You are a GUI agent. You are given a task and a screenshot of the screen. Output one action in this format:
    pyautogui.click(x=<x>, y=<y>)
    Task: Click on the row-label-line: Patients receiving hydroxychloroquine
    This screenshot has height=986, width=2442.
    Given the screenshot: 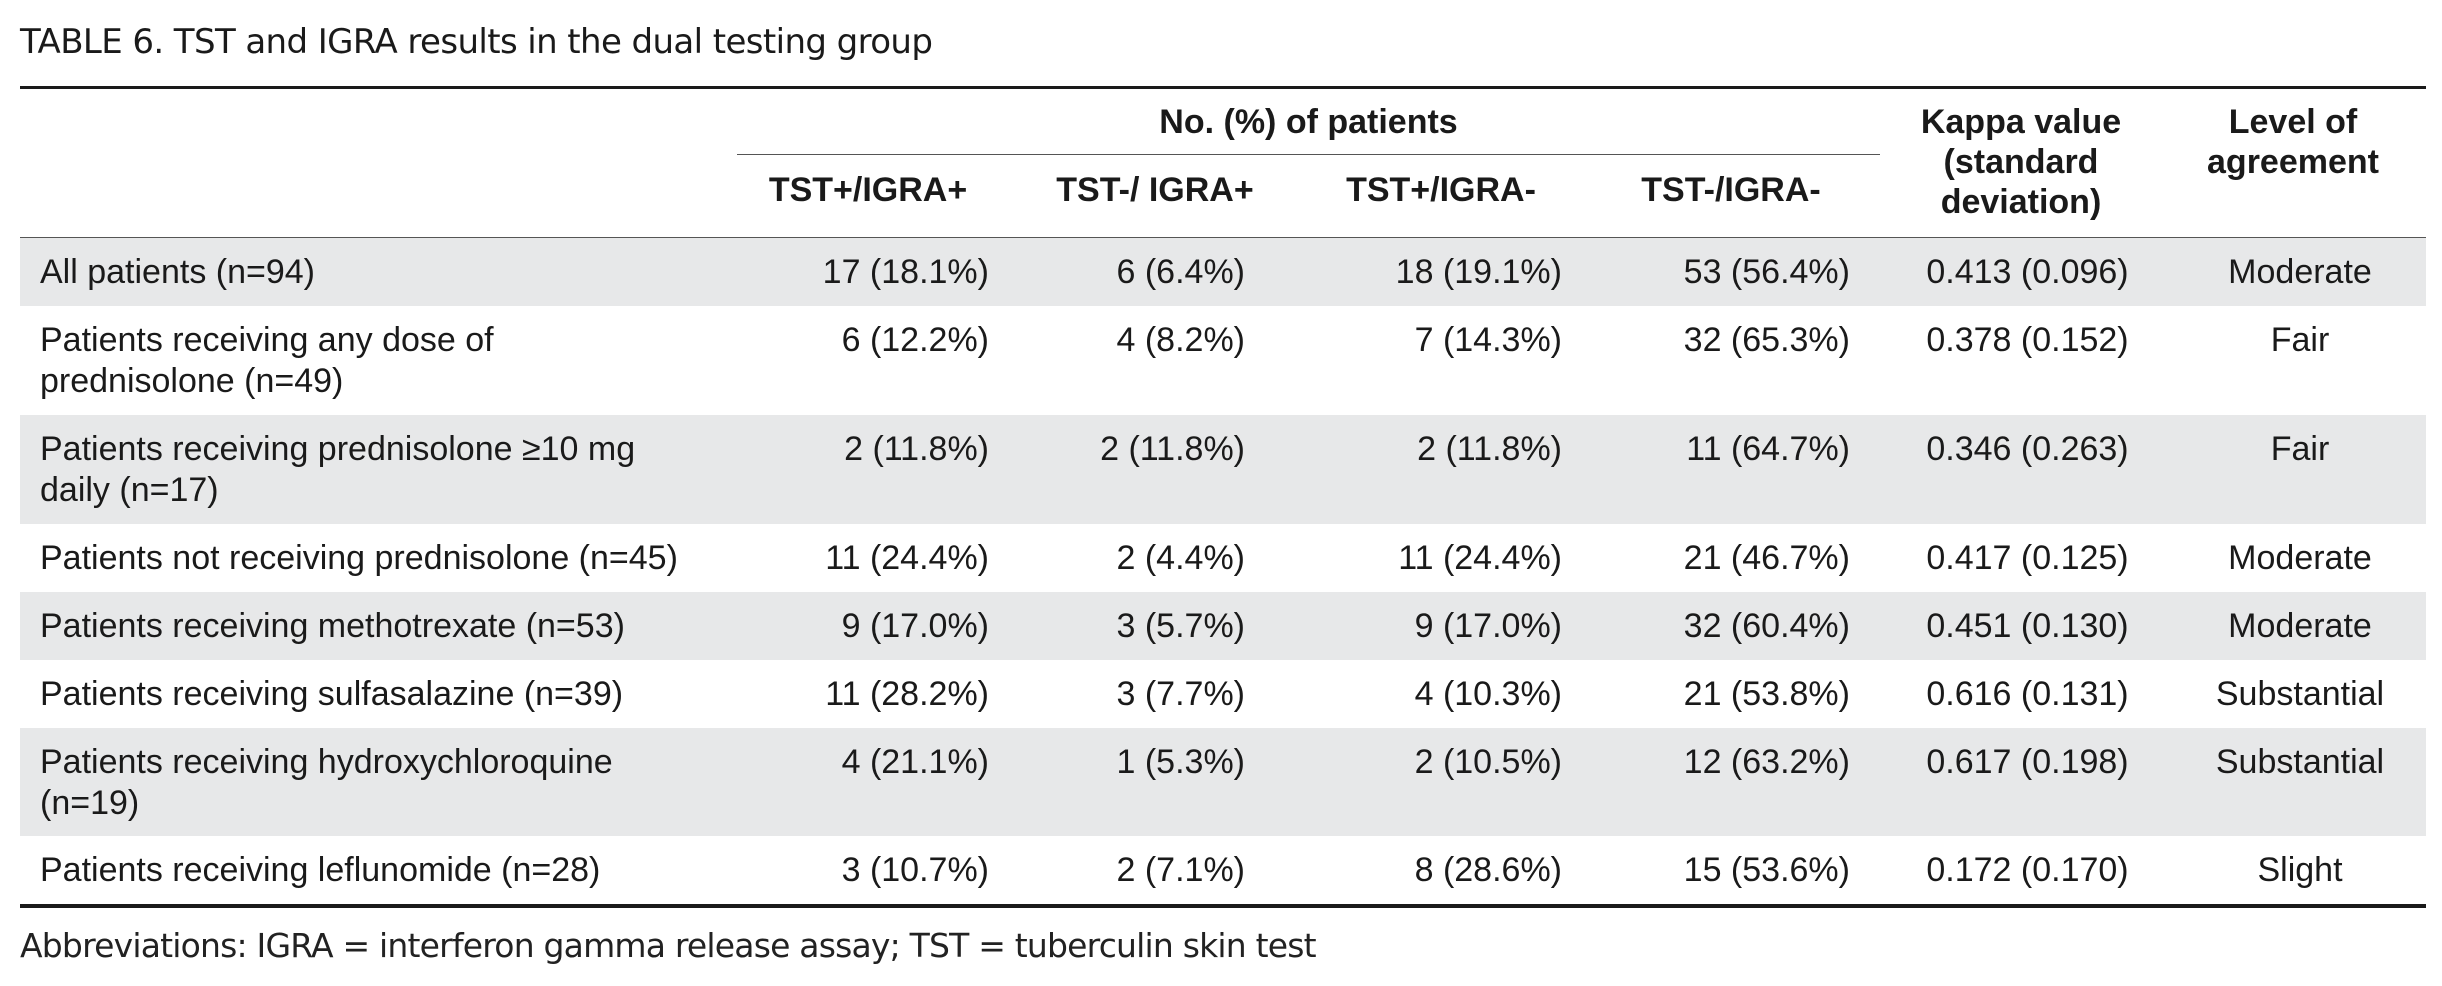 What is the action you would take?
    pyautogui.click(x=326, y=762)
    